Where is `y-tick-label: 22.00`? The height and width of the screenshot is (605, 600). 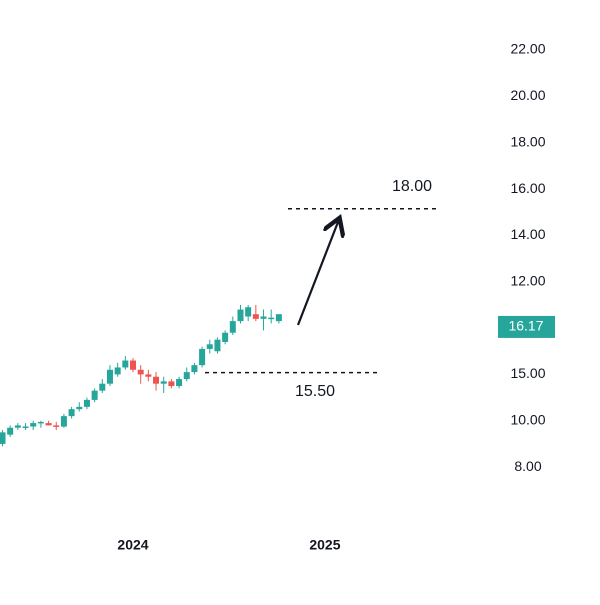
y-tick-label: 22.00 is located at coordinates (527, 49).